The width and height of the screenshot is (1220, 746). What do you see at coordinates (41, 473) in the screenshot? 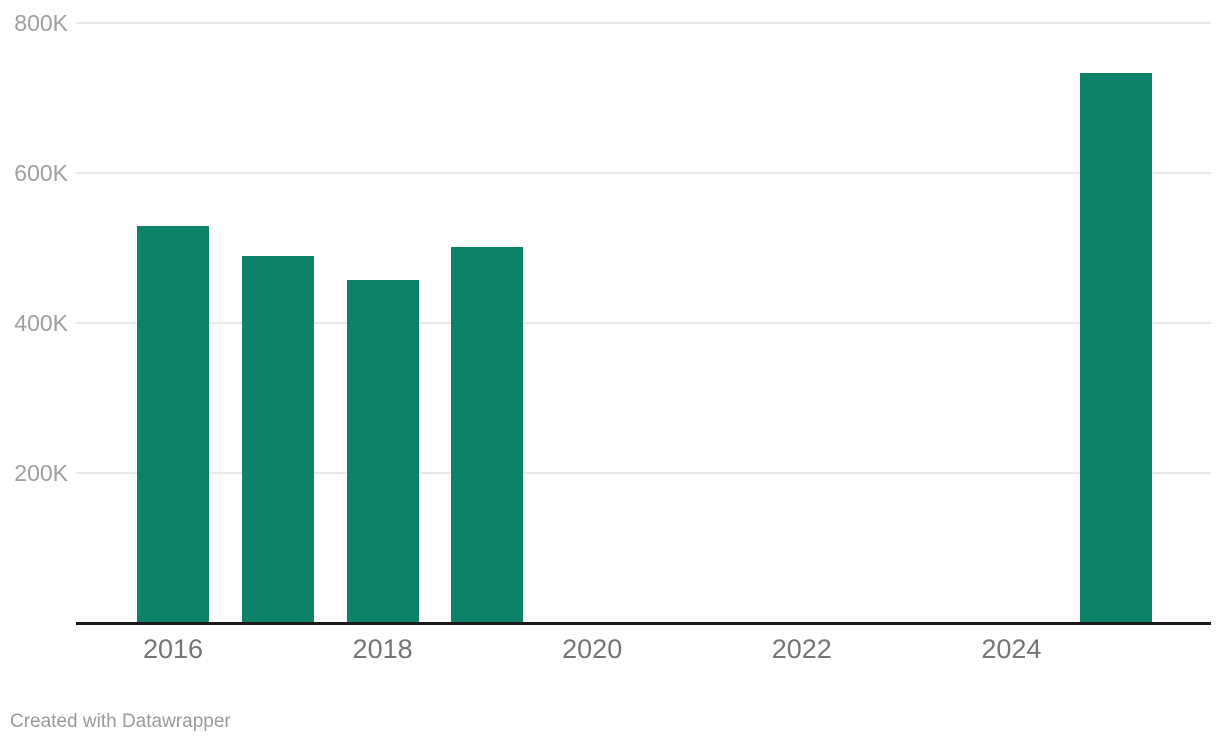
I see `y-tick-label: 200K` at bounding box center [41, 473].